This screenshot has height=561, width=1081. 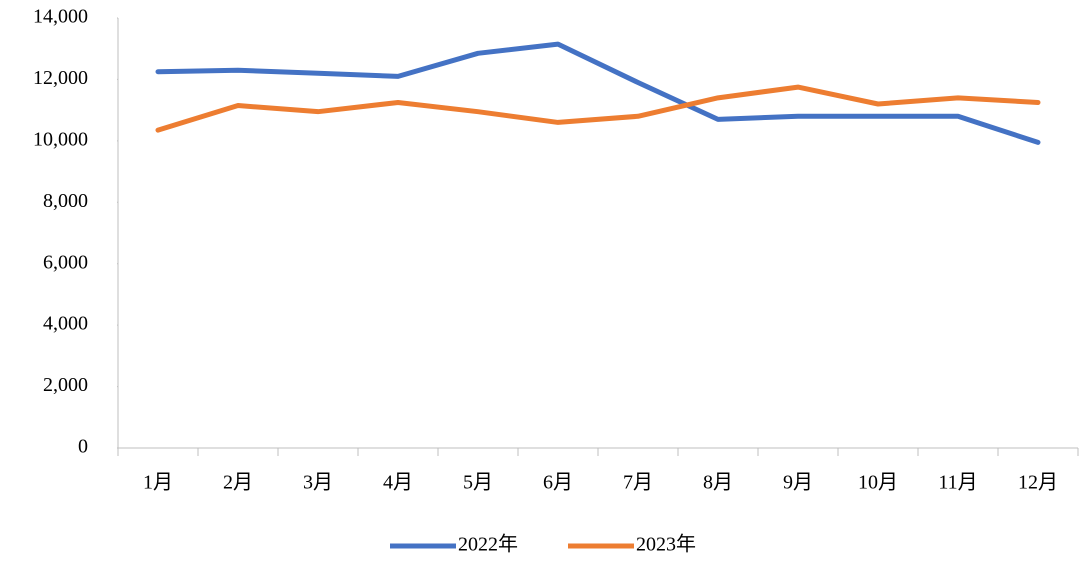 What do you see at coordinates (65, 201) in the screenshot?
I see `y-tick-label: 8,000` at bounding box center [65, 201].